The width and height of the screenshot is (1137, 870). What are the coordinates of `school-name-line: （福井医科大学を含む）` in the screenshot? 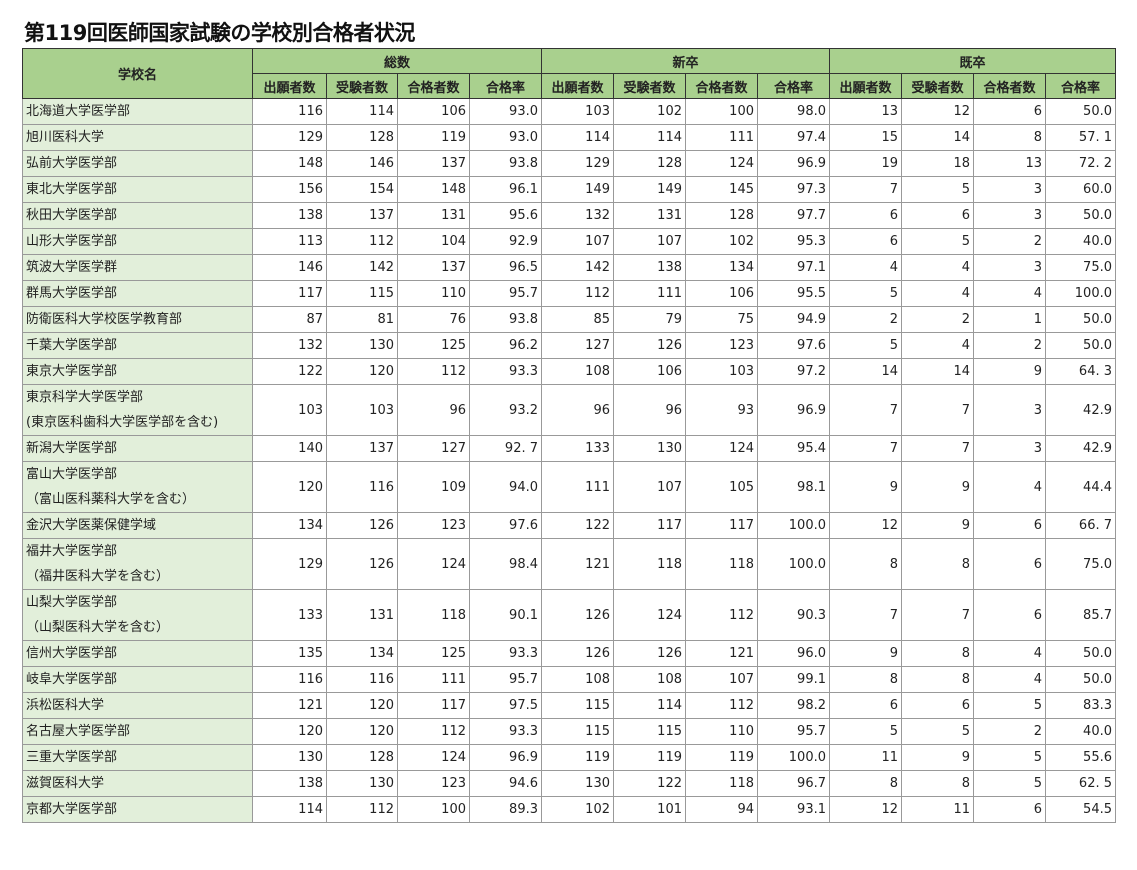 It's located at (98, 576).